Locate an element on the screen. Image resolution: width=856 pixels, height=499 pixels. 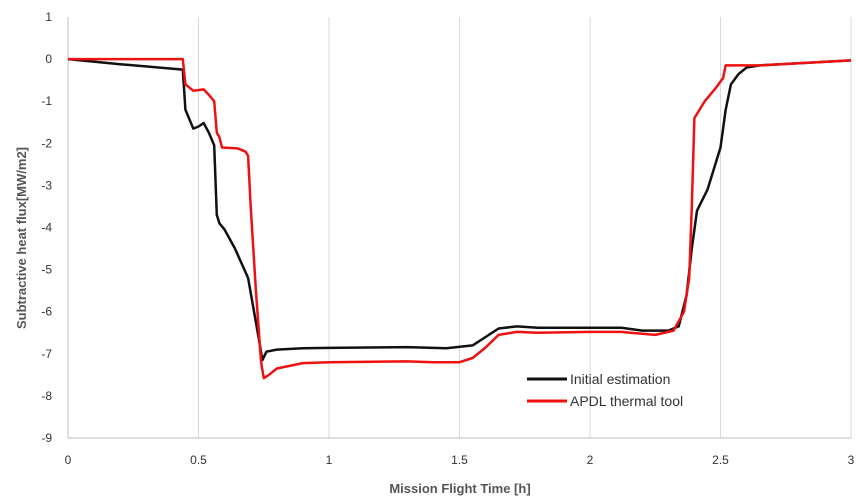
y-tick-label: -7 is located at coordinates (46, 354).